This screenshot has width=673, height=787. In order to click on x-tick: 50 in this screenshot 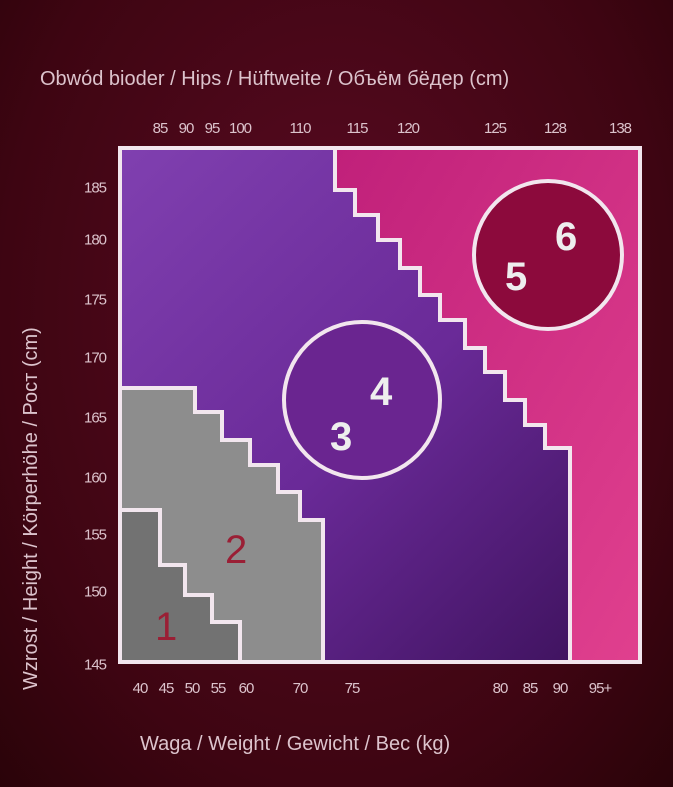, I will do `click(192, 688)`.